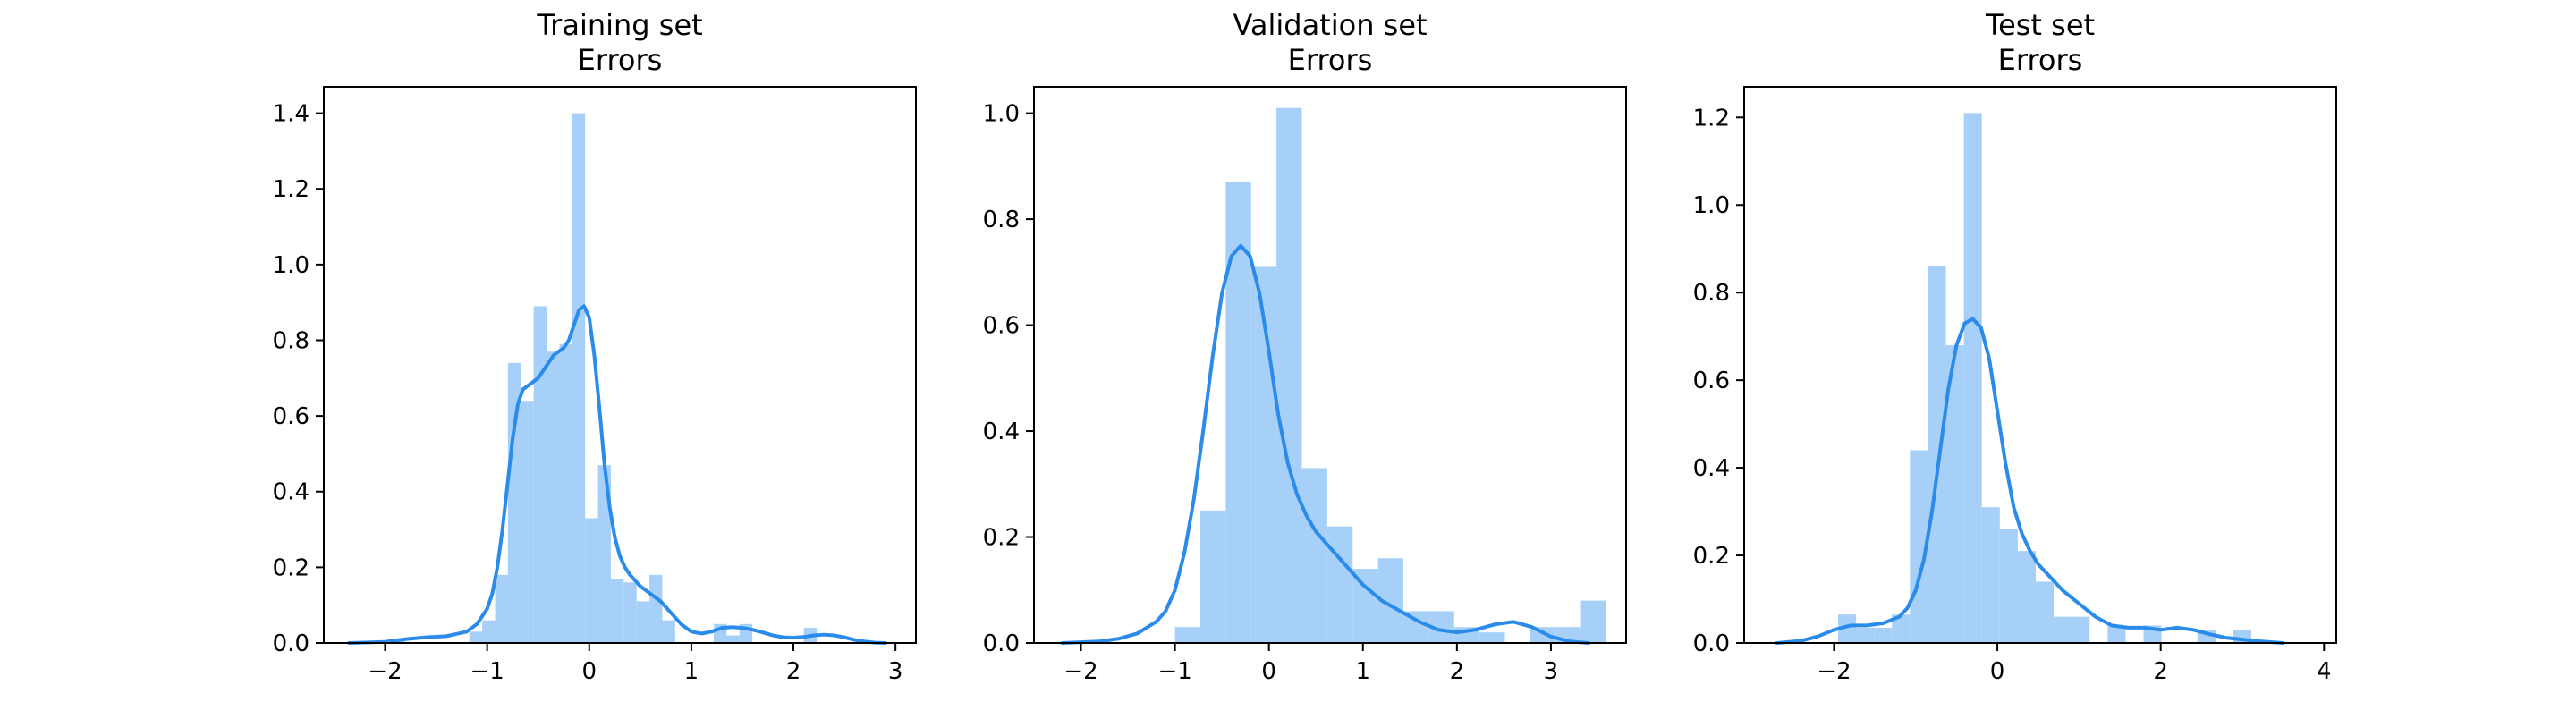  Describe the element at coordinates (291, 114) in the screenshot. I see `y-tick-label: 1.4` at that location.